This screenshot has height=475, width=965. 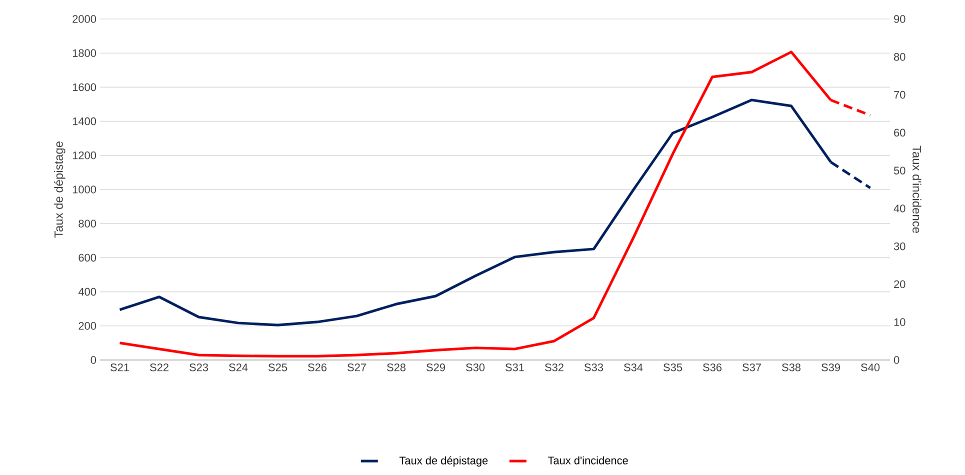 What do you see at coordinates (84, 121) in the screenshot?
I see `y-tick-label: 1400` at bounding box center [84, 121].